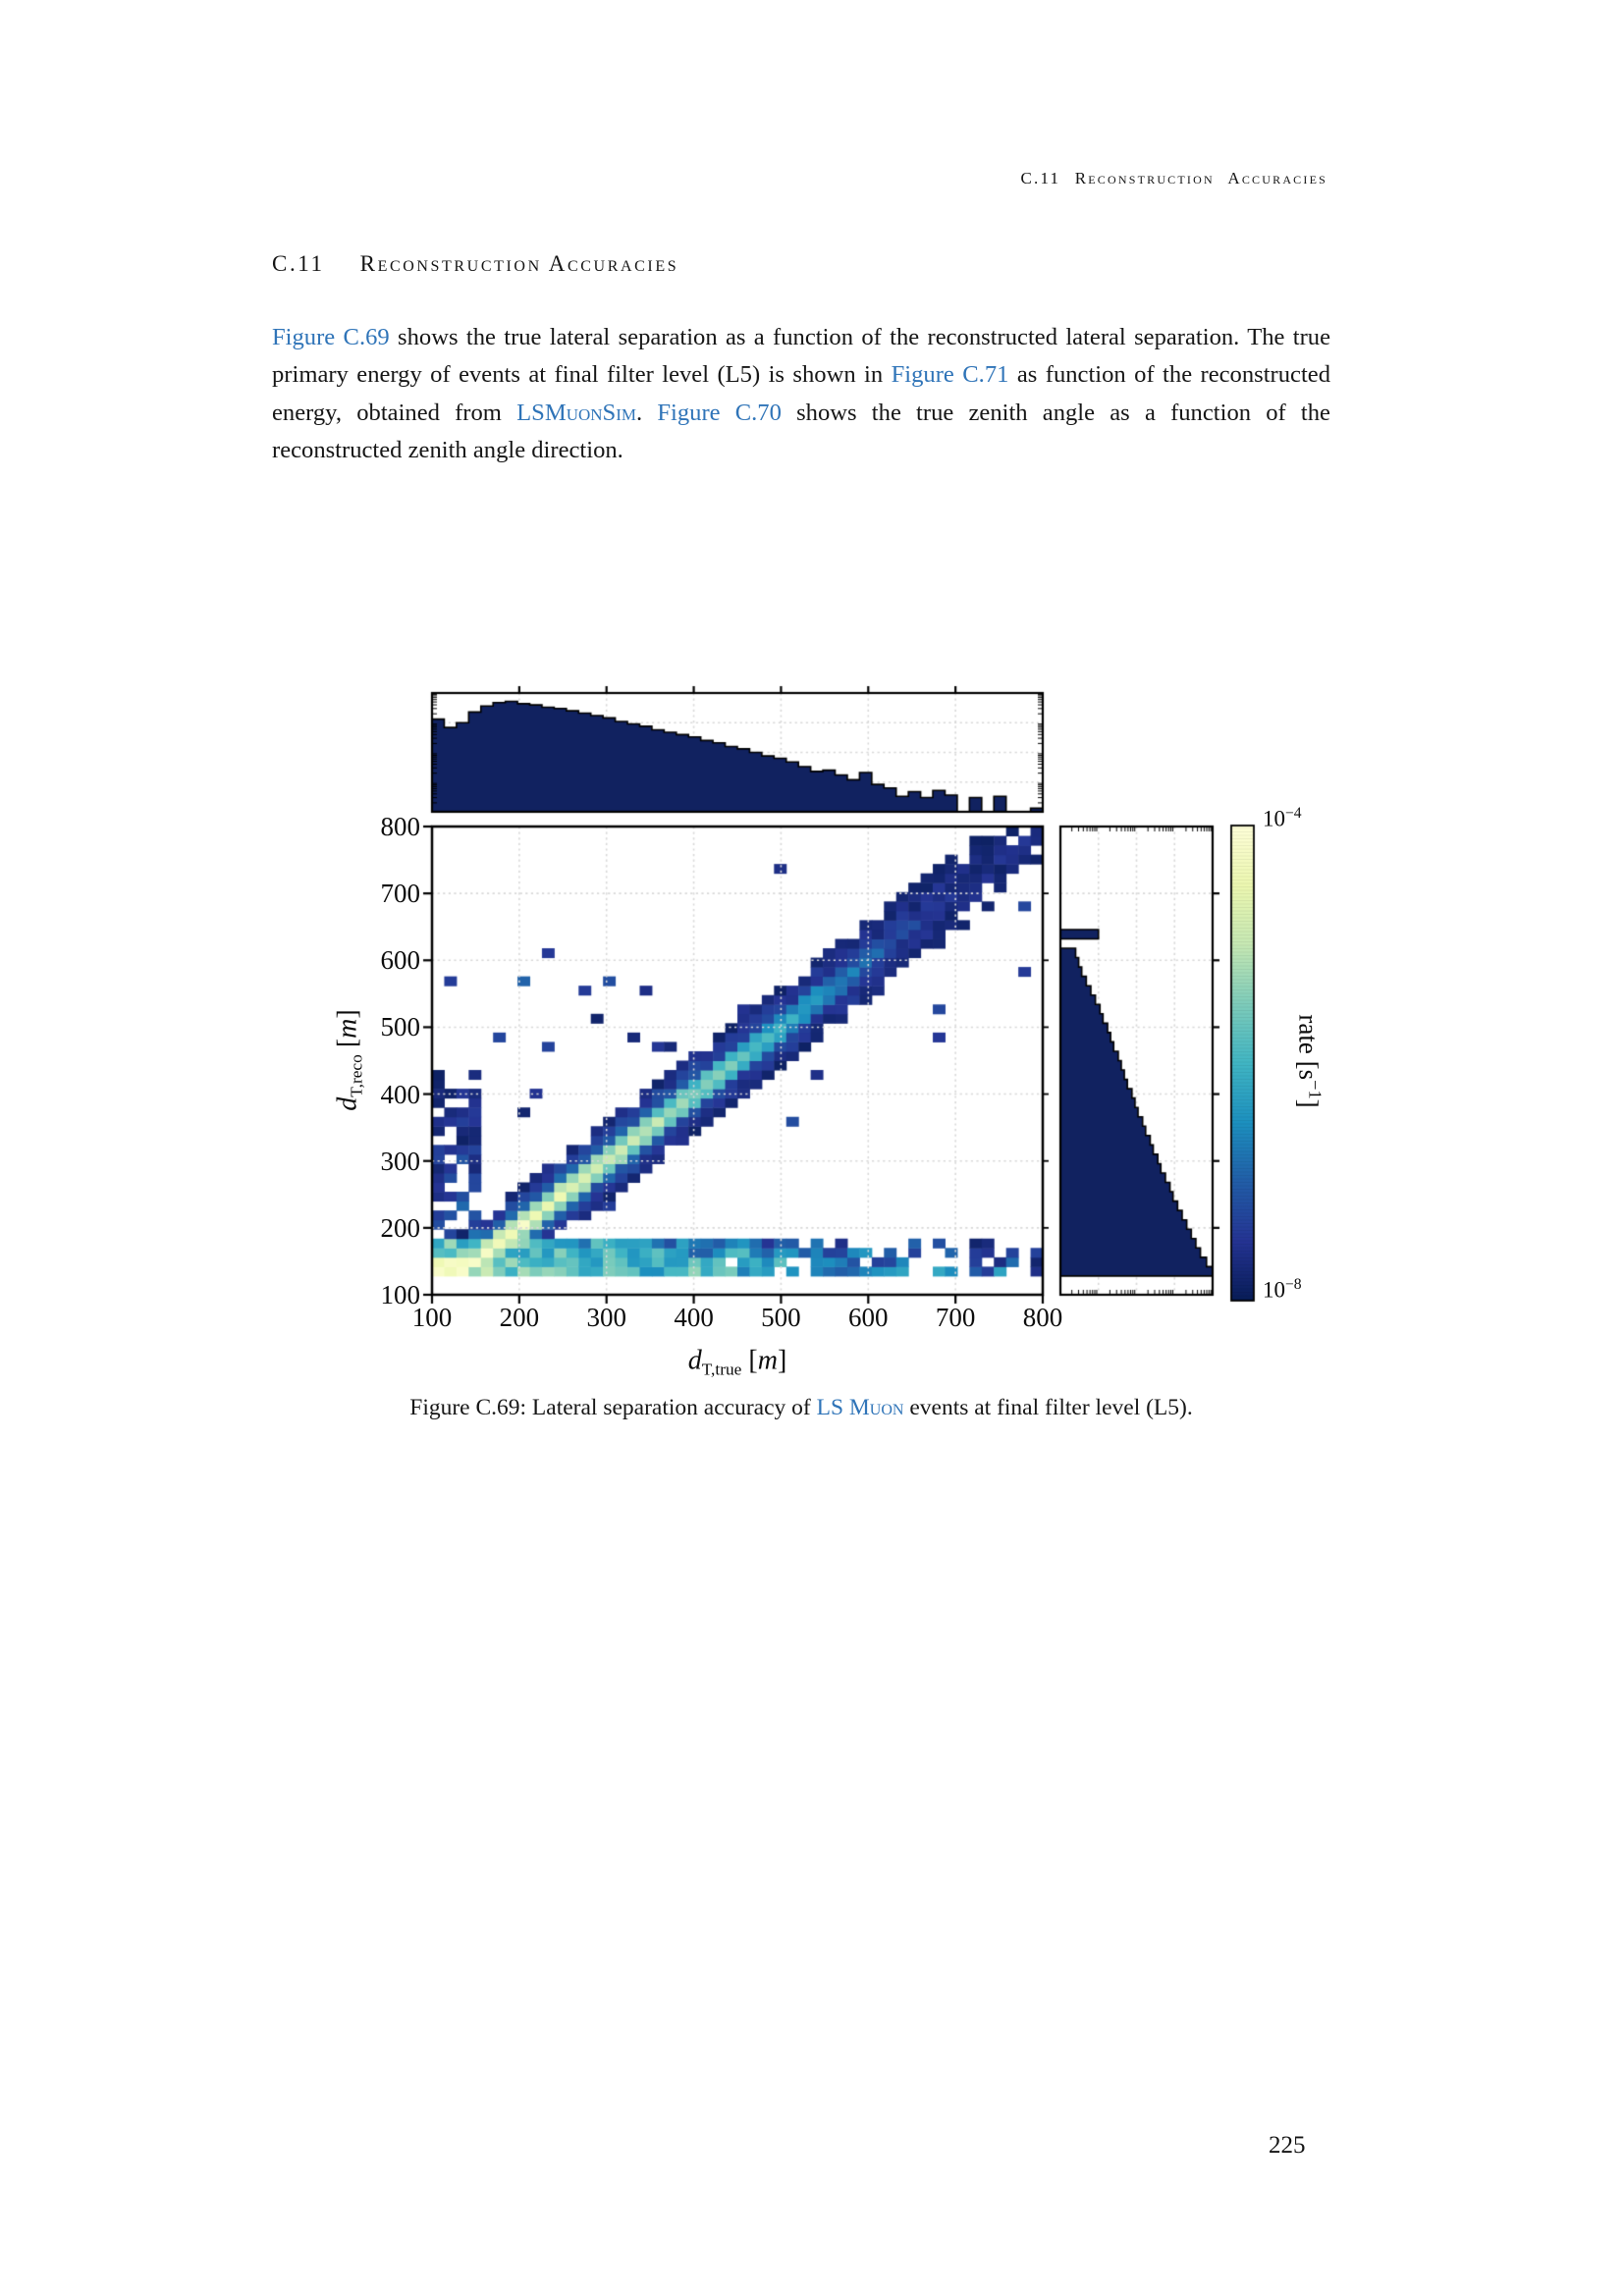 The height and width of the screenshot is (2296, 1624). I want to click on y-axis-label: dT,reco [m], so click(350, 1060).